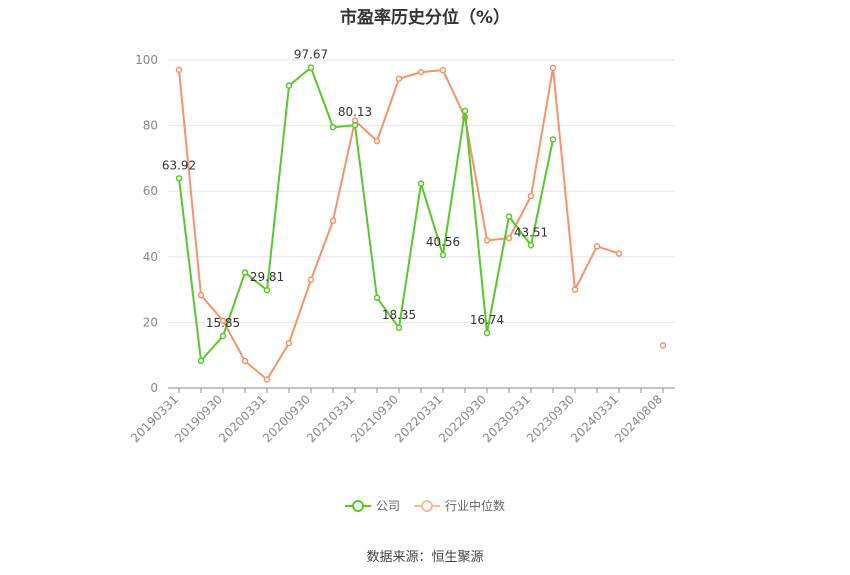  I want to click on data-label: 18.35, so click(399, 315).